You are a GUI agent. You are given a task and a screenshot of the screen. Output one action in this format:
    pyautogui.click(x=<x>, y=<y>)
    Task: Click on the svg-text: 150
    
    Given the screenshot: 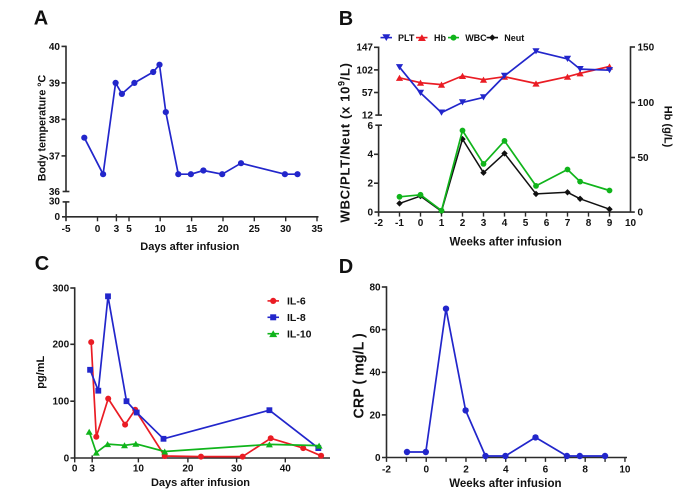 What is the action you would take?
    pyautogui.click(x=646, y=48)
    